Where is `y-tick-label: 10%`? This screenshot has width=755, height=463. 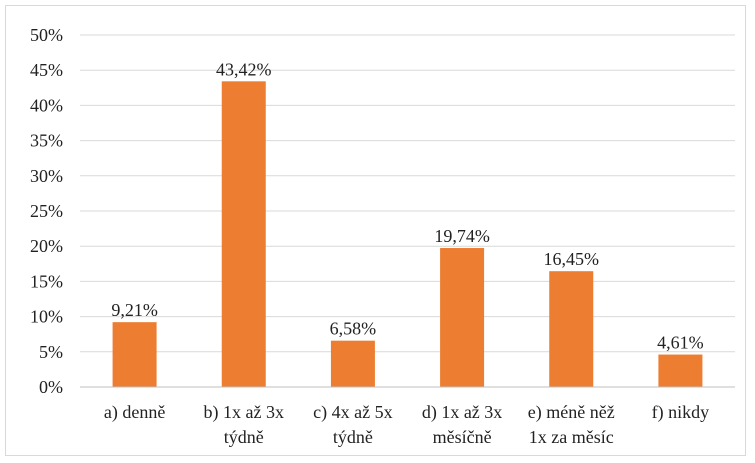 y-tick-label: 10% is located at coordinates (46, 317).